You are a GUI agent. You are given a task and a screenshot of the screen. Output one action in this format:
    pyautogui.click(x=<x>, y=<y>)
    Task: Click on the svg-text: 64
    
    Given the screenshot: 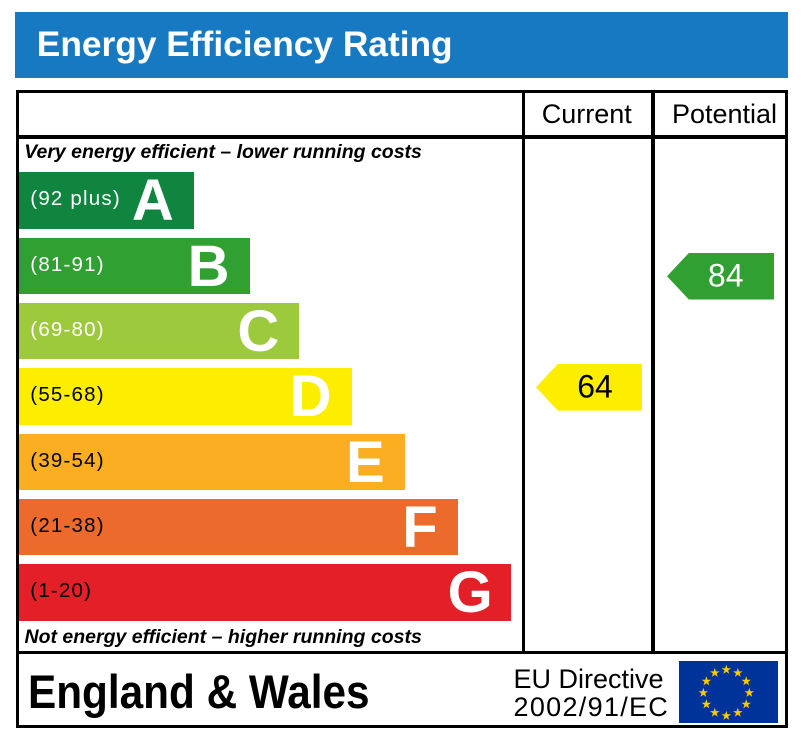 What is the action you would take?
    pyautogui.click(x=595, y=387)
    